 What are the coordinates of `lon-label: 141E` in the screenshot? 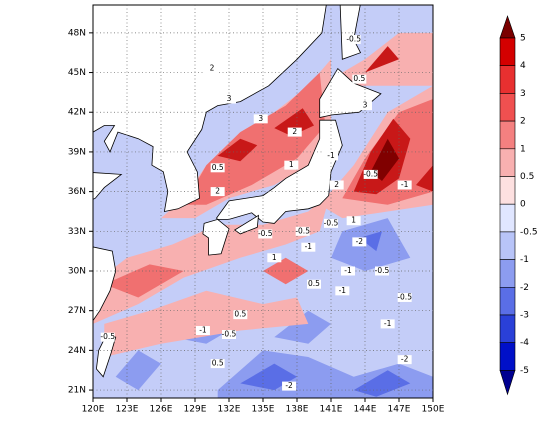 It's located at (331, 410).